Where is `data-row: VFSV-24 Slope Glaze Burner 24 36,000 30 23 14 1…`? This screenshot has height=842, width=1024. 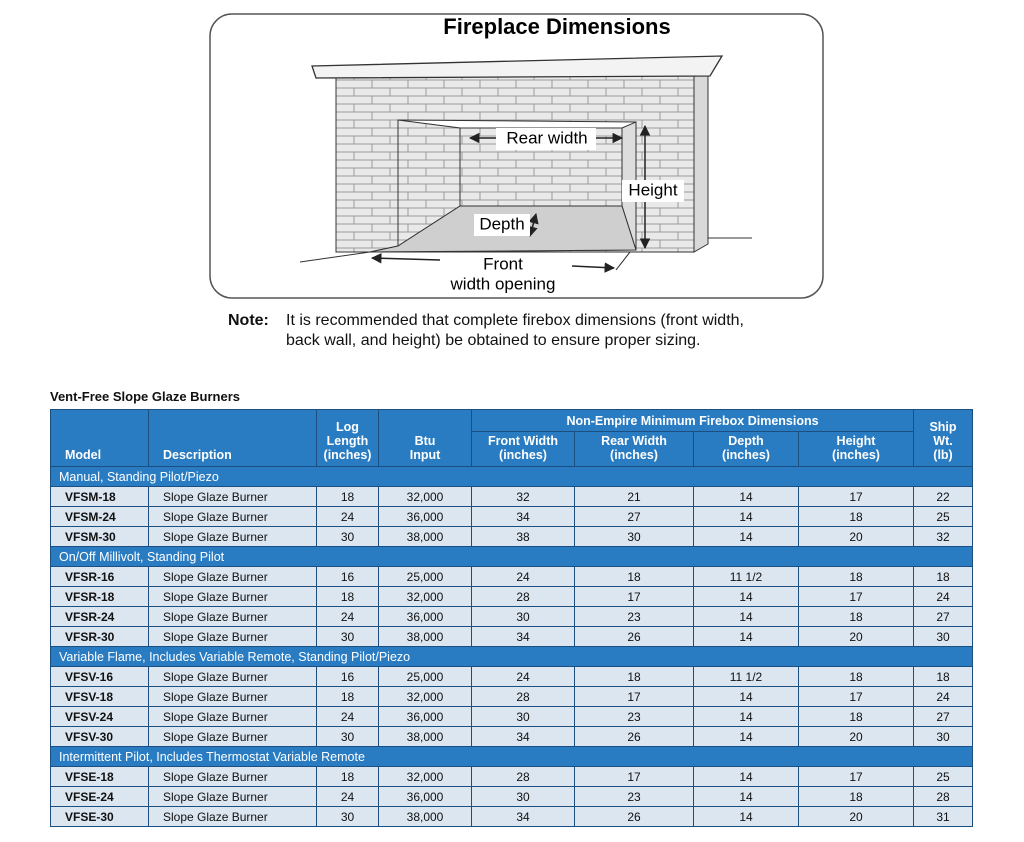
data-row: VFSV-24 Slope Glaze Burner 24 36,000 30 23 14 1… is located at coordinates (511, 716).